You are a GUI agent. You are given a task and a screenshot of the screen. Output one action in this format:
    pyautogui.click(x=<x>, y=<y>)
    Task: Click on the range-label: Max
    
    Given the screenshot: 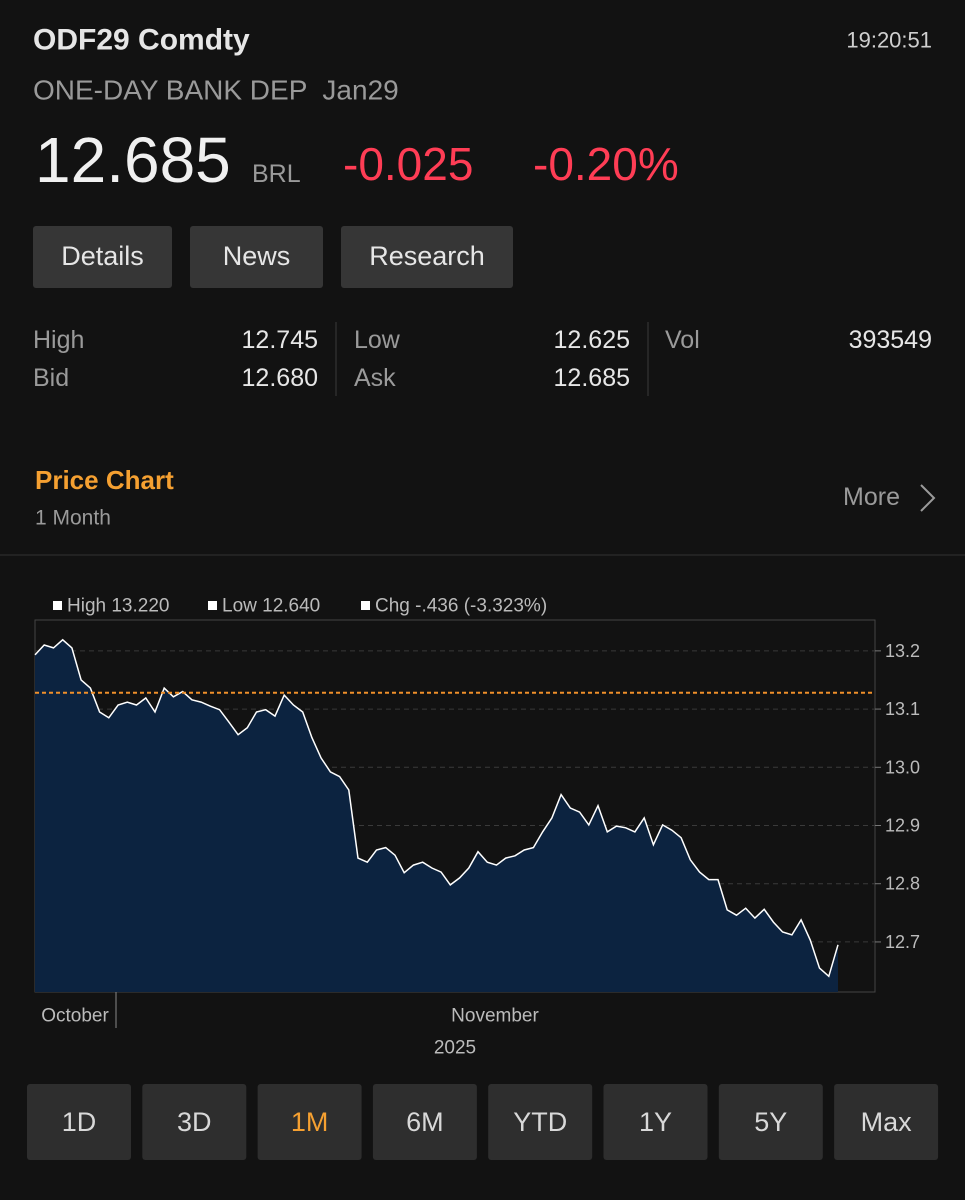 What is the action you would take?
    pyautogui.click(x=887, y=1122)
    